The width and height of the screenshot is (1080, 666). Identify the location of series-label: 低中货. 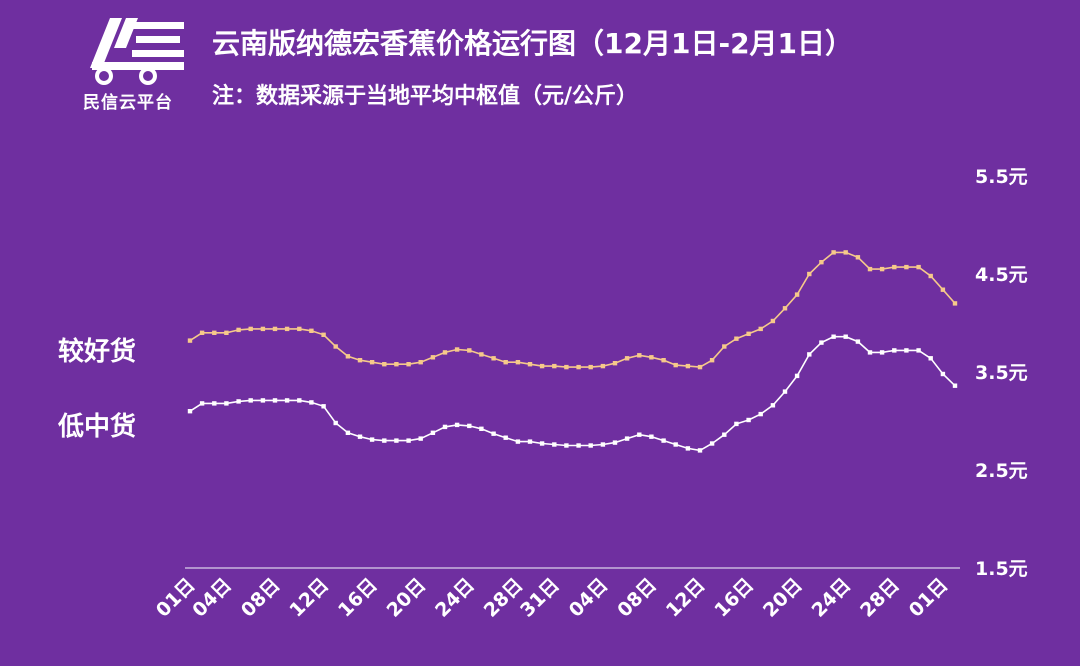
(96, 426).